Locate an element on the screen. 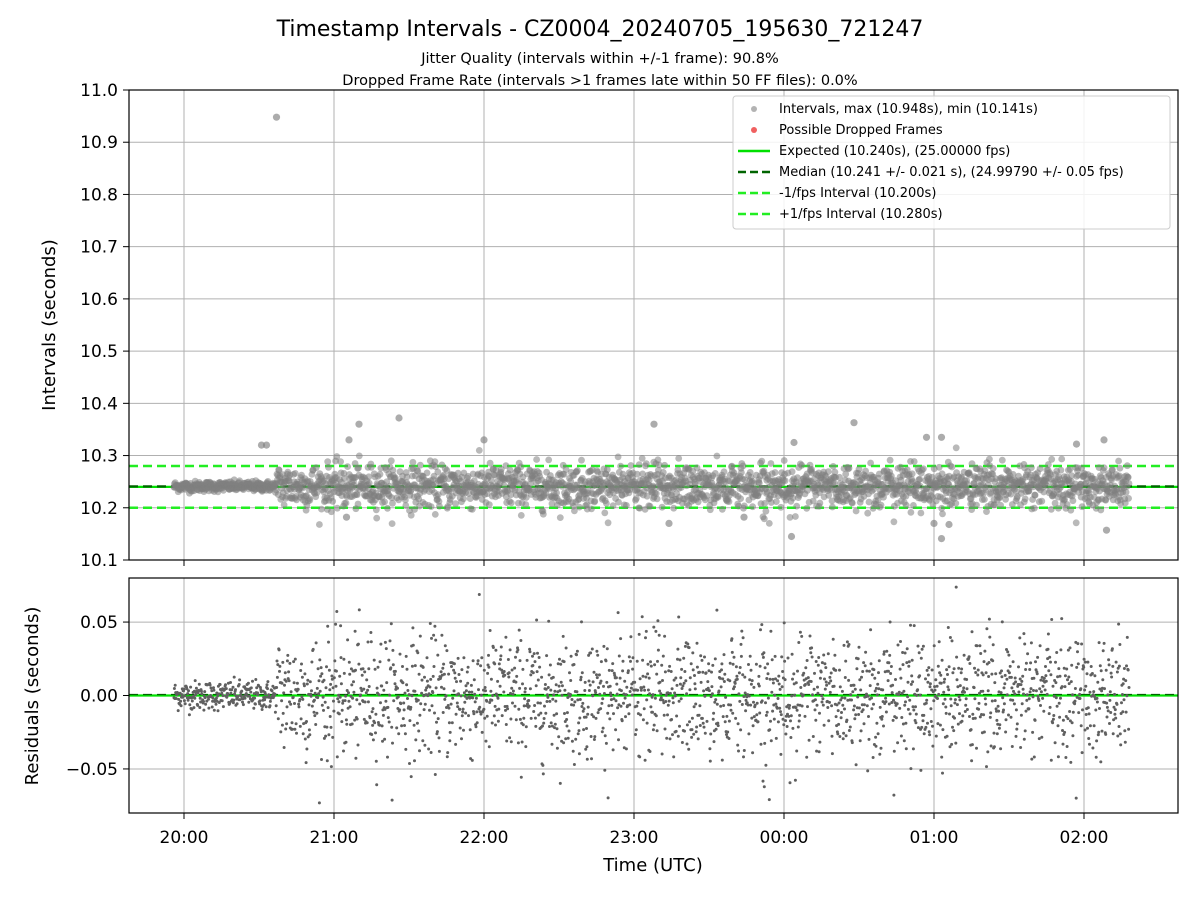 Image resolution: width=1200 pixels, height=900 pixels. top-y-tick-label: 10.2 is located at coordinates (99, 509).